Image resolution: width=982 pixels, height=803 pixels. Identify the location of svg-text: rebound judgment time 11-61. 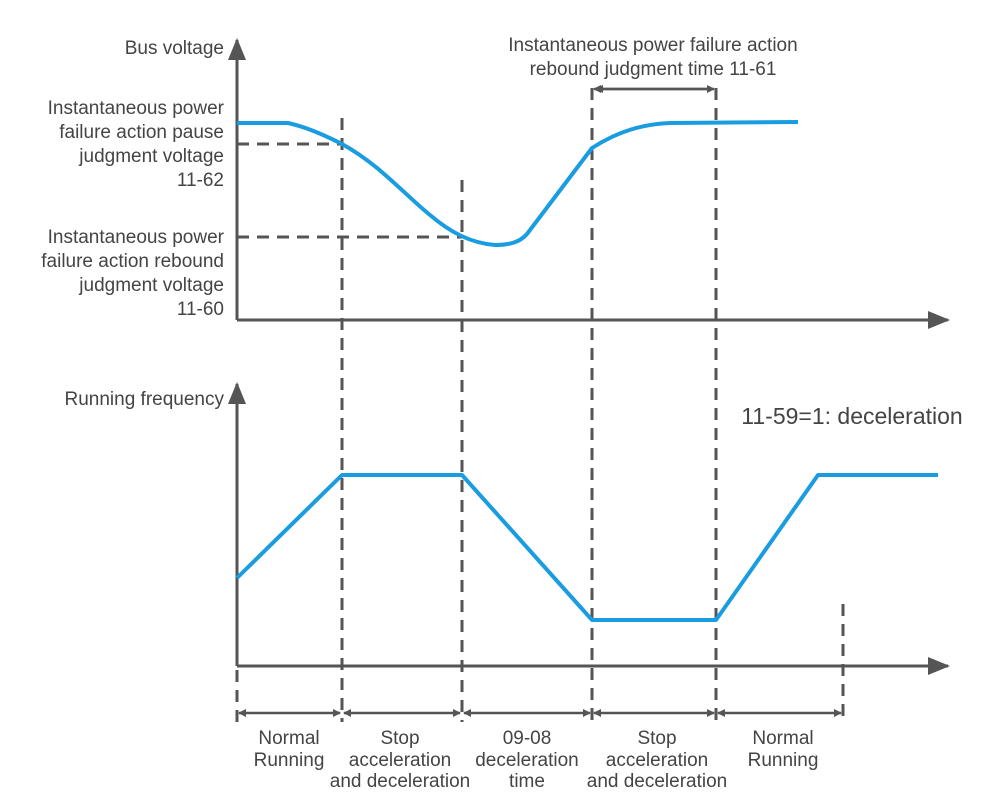
(653, 69).